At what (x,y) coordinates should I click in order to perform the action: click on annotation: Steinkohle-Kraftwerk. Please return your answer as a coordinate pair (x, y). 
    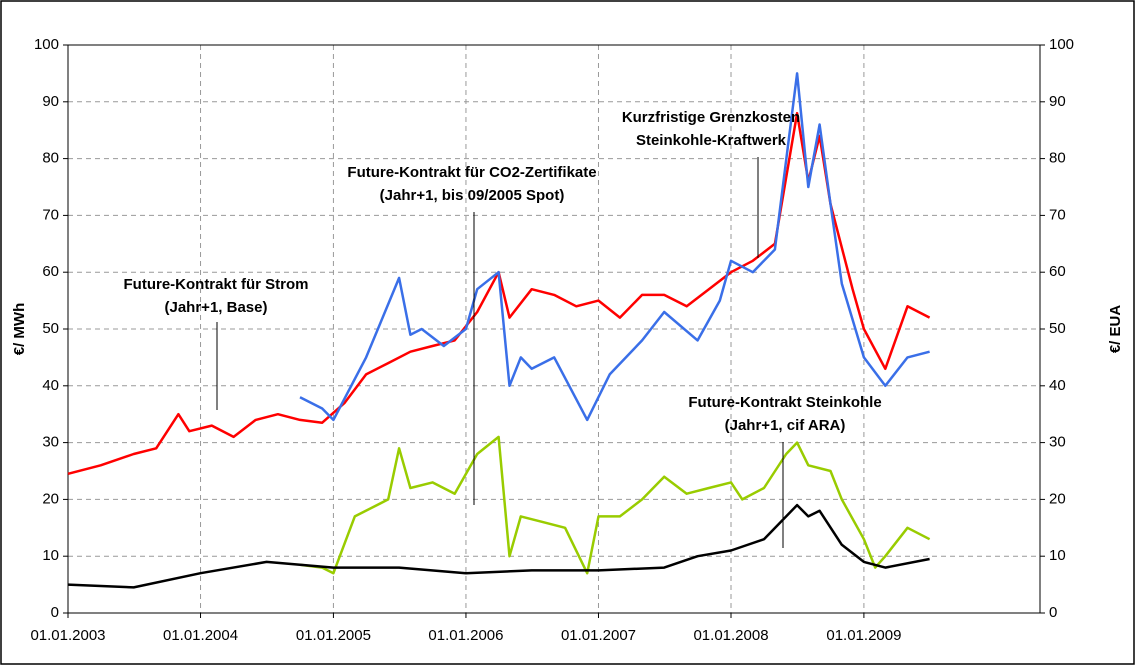
    Looking at the image, I should click on (711, 140).